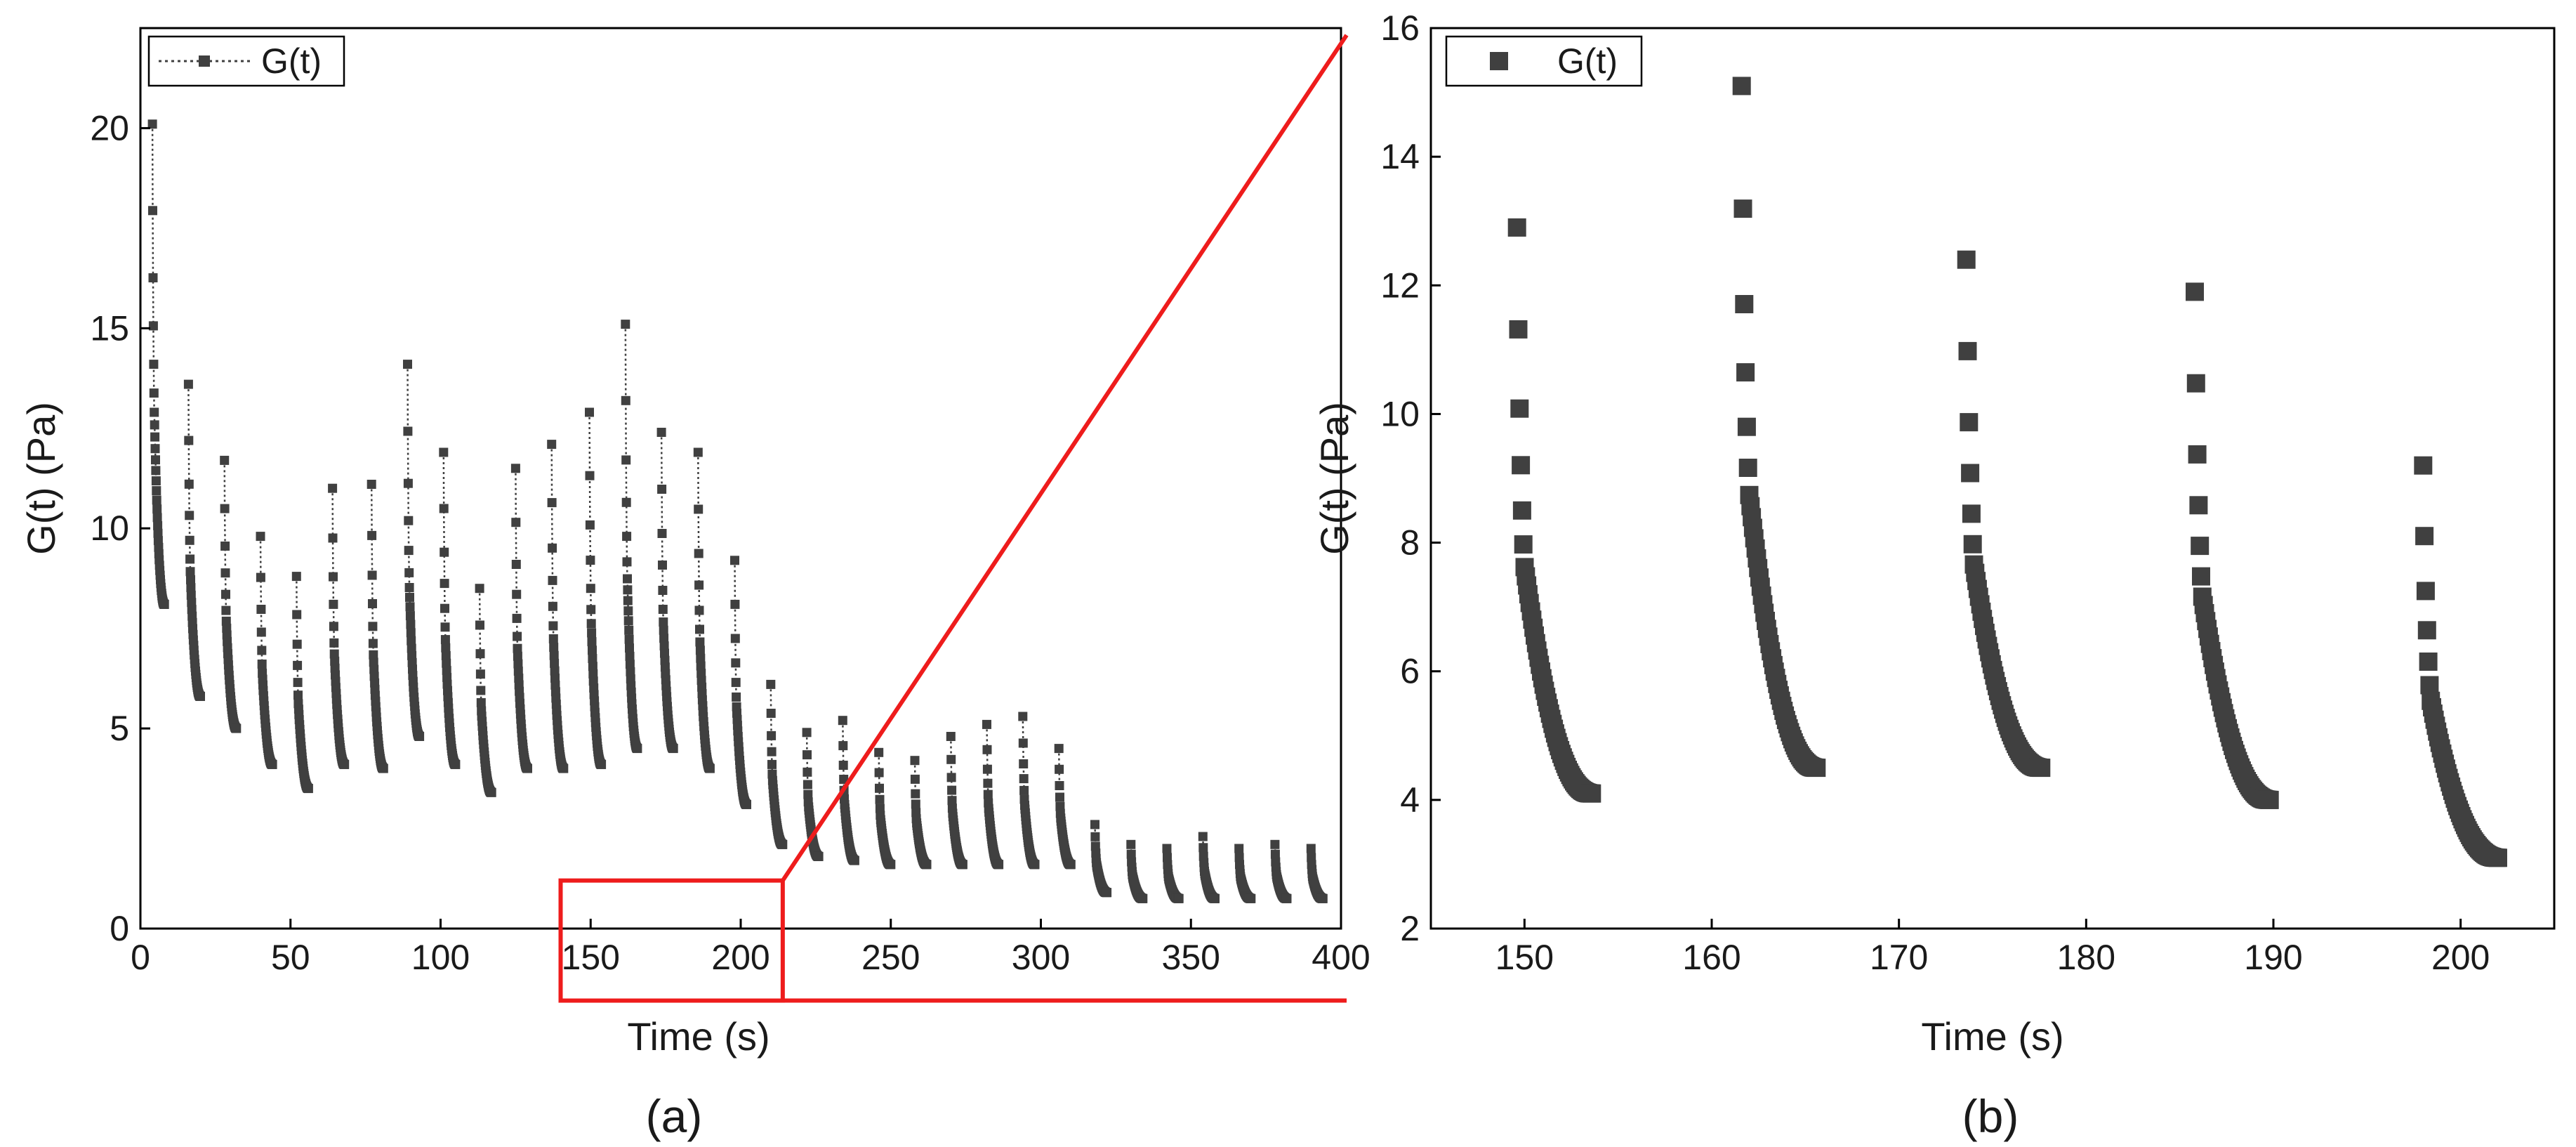  Describe the element at coordinates (1400, 28) in the screenshot. I see `y-tick-label: 16` at that location.